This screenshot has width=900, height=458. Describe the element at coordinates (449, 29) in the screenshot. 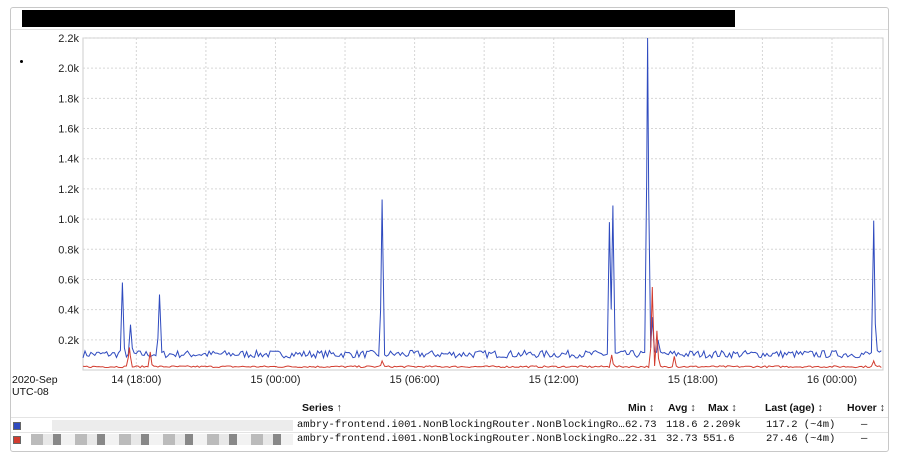

I see `title-divider` at that location.